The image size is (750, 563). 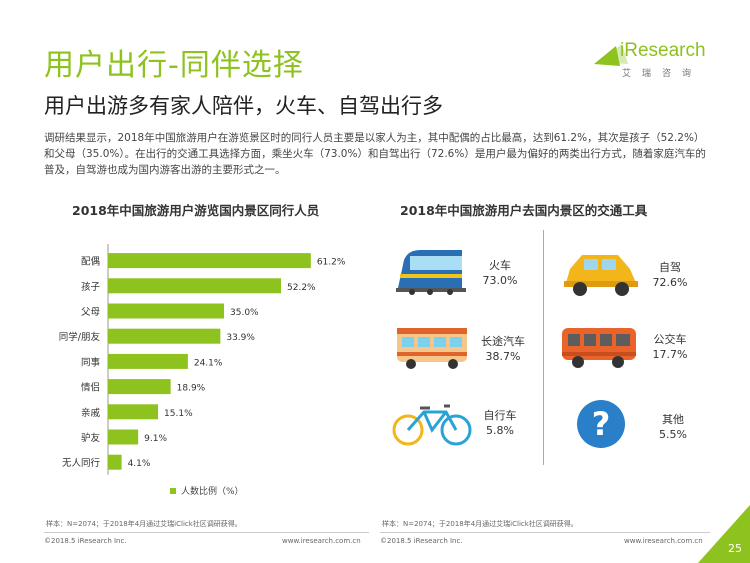 I want to click on logo-word: iResearch, so click(x=663, y=50).